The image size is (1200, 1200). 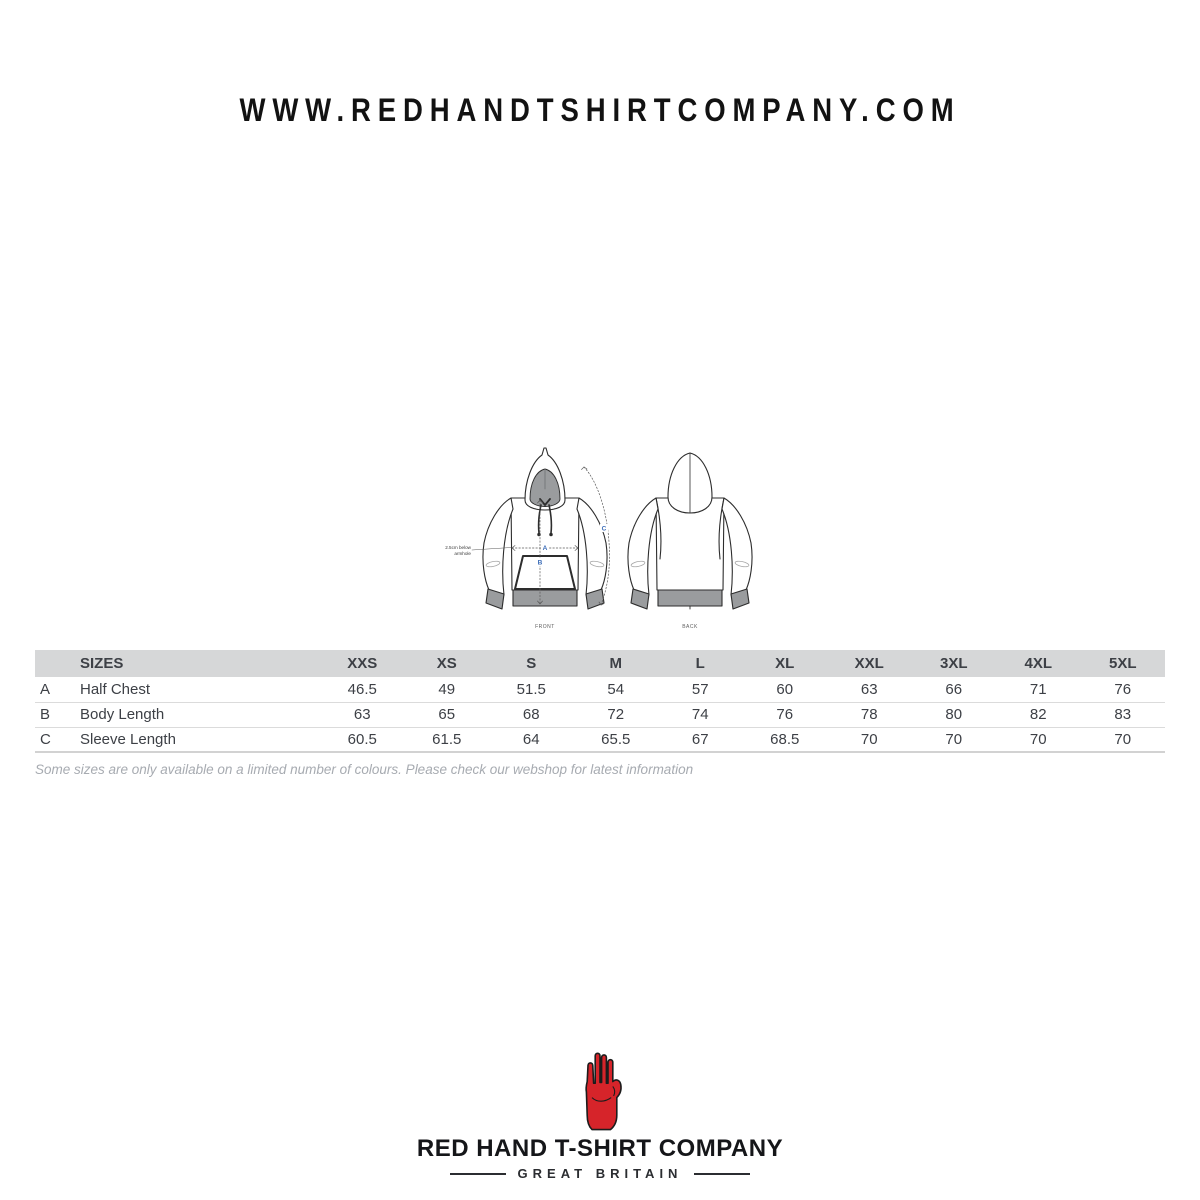 I want to click on hoodie-front-view, so click(x=545, y=528).